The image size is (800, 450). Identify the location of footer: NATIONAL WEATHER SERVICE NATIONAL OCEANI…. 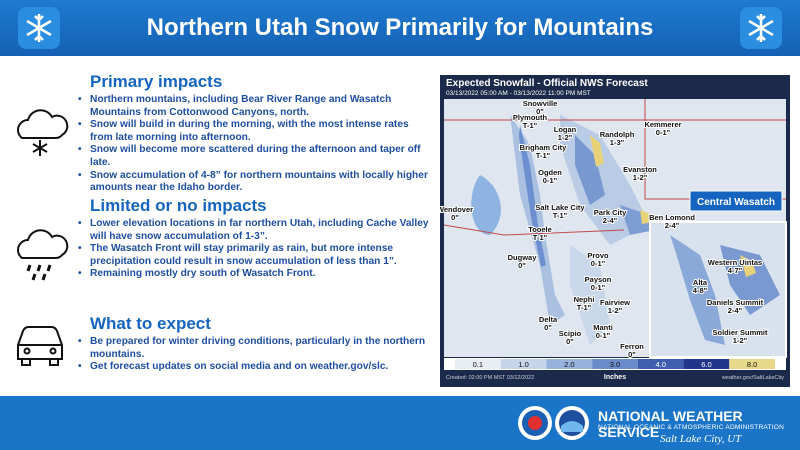
(400, 423).